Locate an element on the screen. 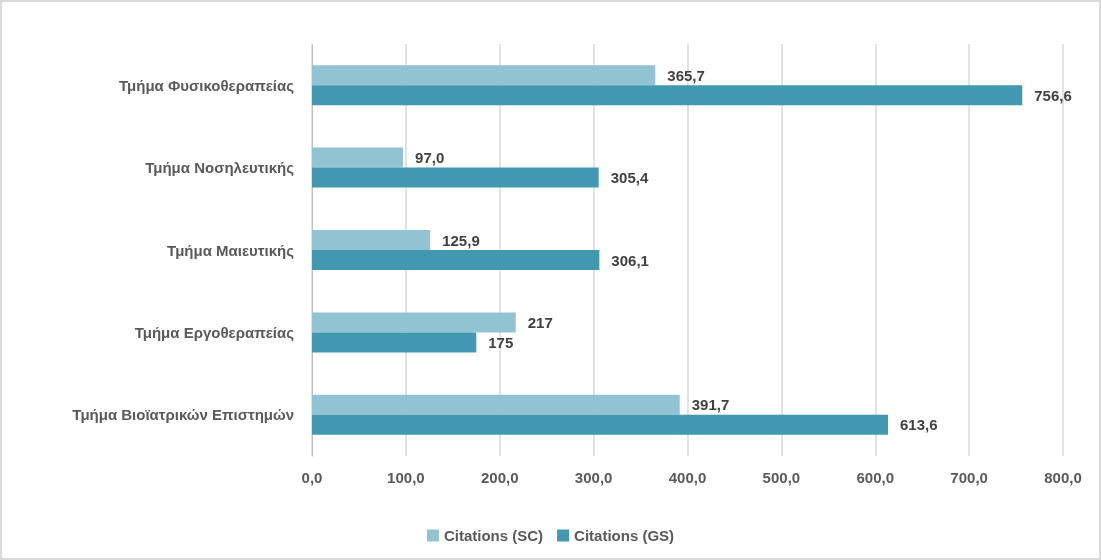  data-label: 97,0 is located at coordinates (430, 158).